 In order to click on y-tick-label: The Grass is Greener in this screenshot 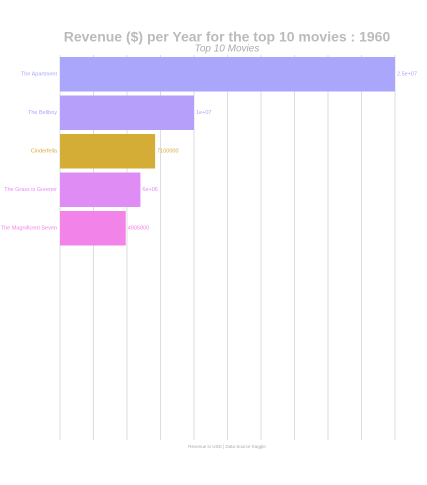, I will do `click(30, 190)`.